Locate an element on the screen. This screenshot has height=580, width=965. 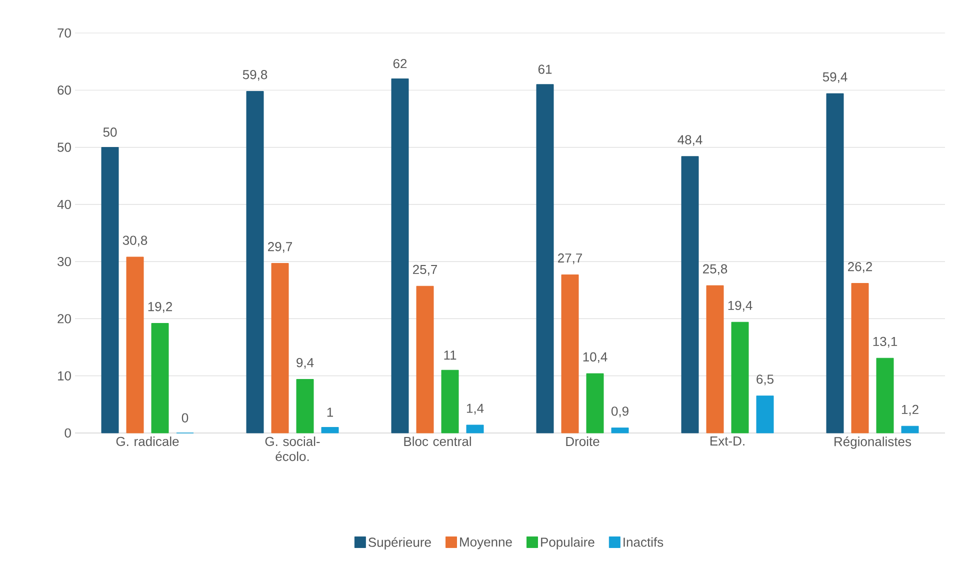
legend-label: Populaire is located at coordinates (567, 543).